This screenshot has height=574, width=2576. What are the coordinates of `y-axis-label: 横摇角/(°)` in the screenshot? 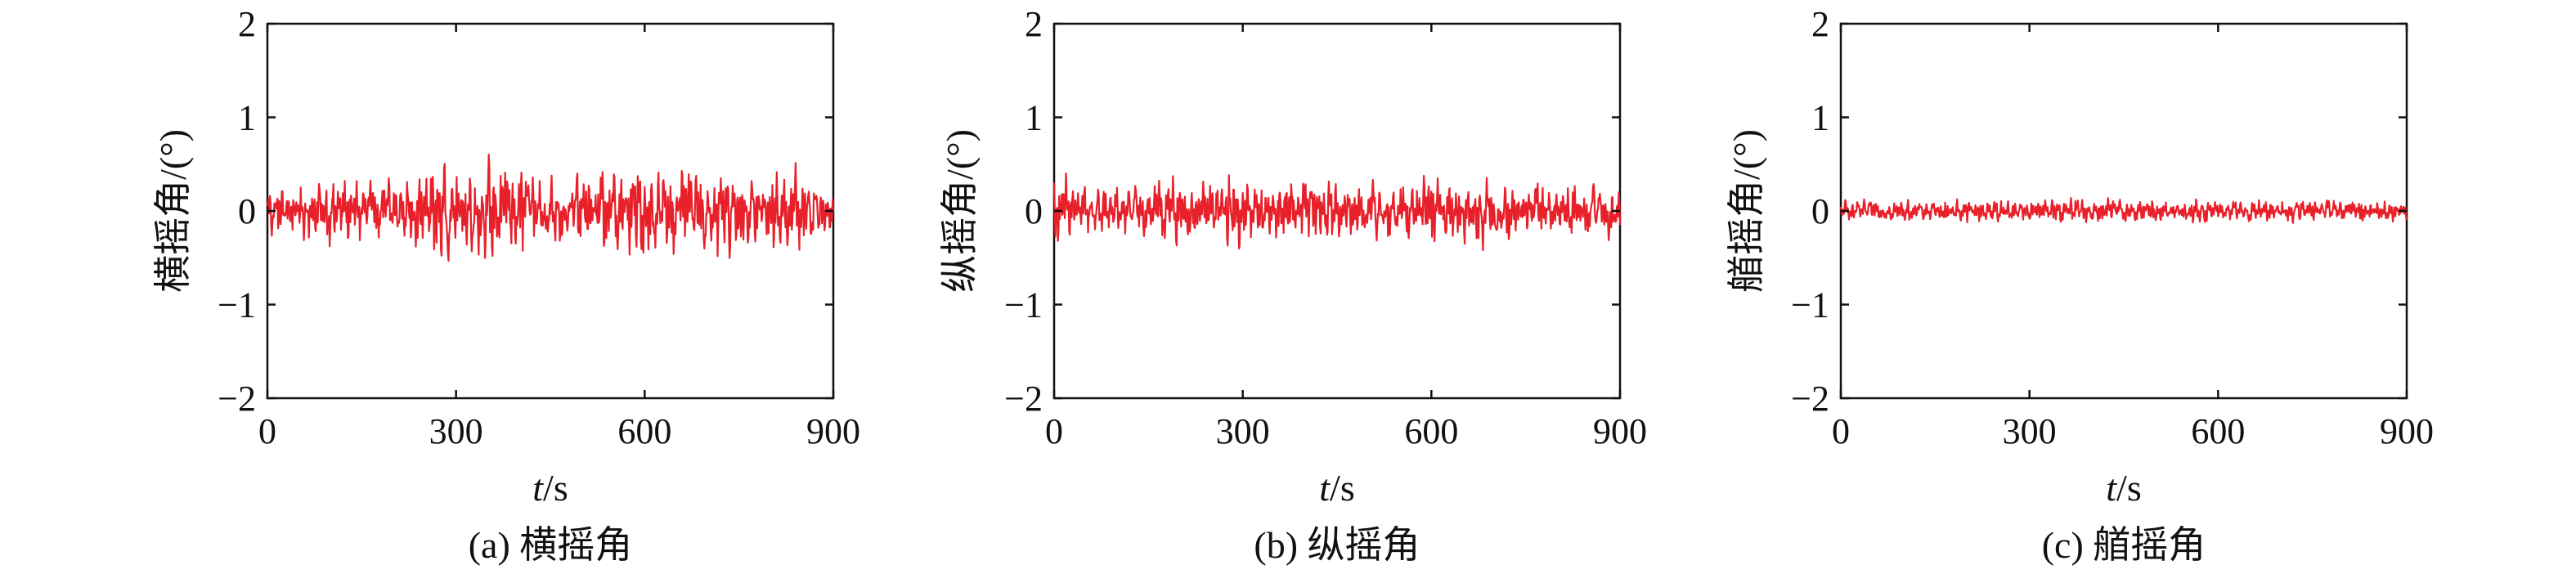 It's located at (173, 211).